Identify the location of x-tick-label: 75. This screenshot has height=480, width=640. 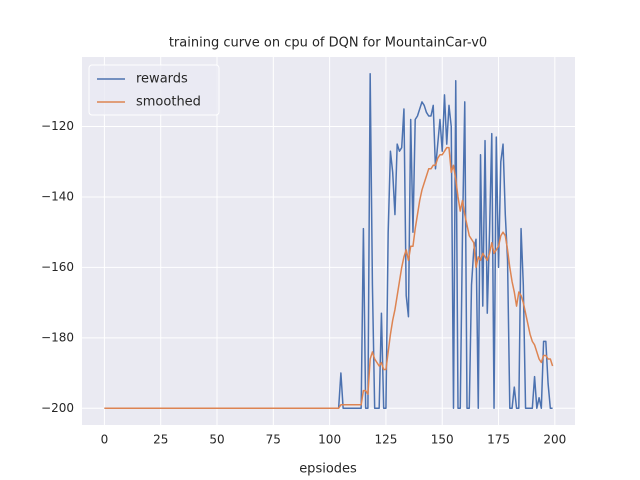
(273, 440).